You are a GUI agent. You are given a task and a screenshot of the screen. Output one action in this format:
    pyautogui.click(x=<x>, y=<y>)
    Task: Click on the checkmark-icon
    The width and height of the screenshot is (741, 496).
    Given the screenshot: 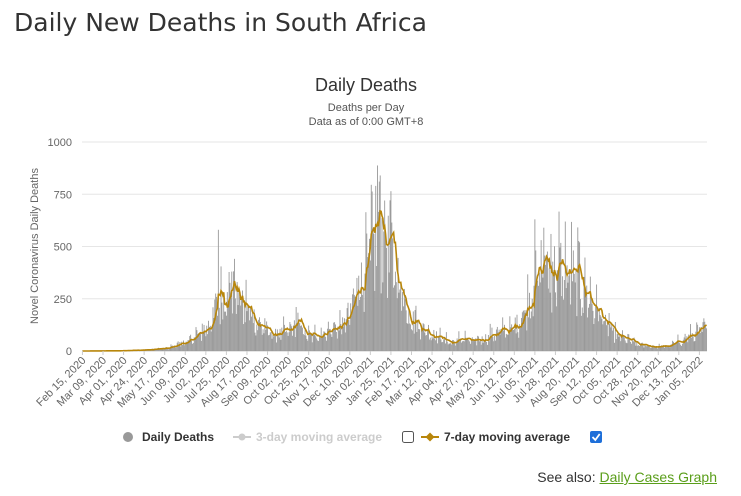 What is the action you would take?
    pyautogui.click(x=596, y=437)
    